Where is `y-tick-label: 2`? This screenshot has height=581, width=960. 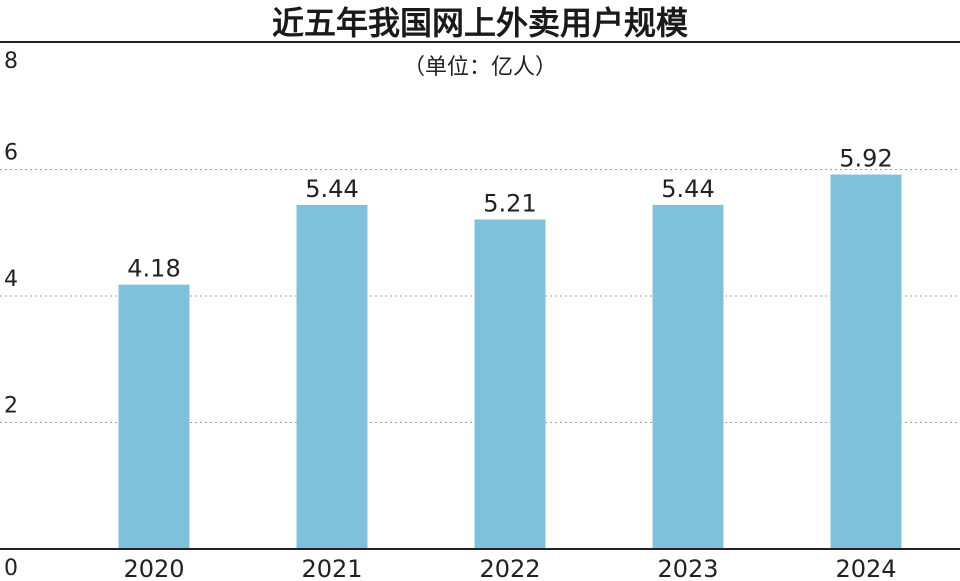 y-tick-label: 2 is located at coordinates (11, 406).